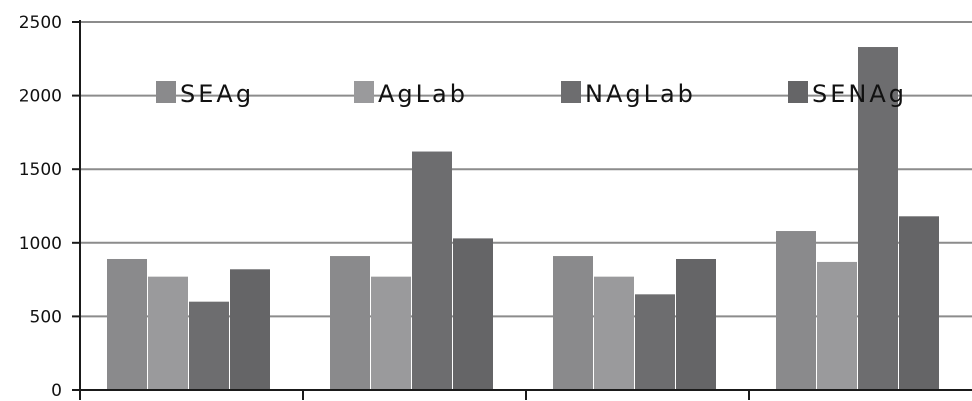 The width and height of the screenshot is (972, 401). What do you see at coordinates (571, 92) in the screenshot?
I see `legend-swatch-naglab` at bounding box center [571, 92].